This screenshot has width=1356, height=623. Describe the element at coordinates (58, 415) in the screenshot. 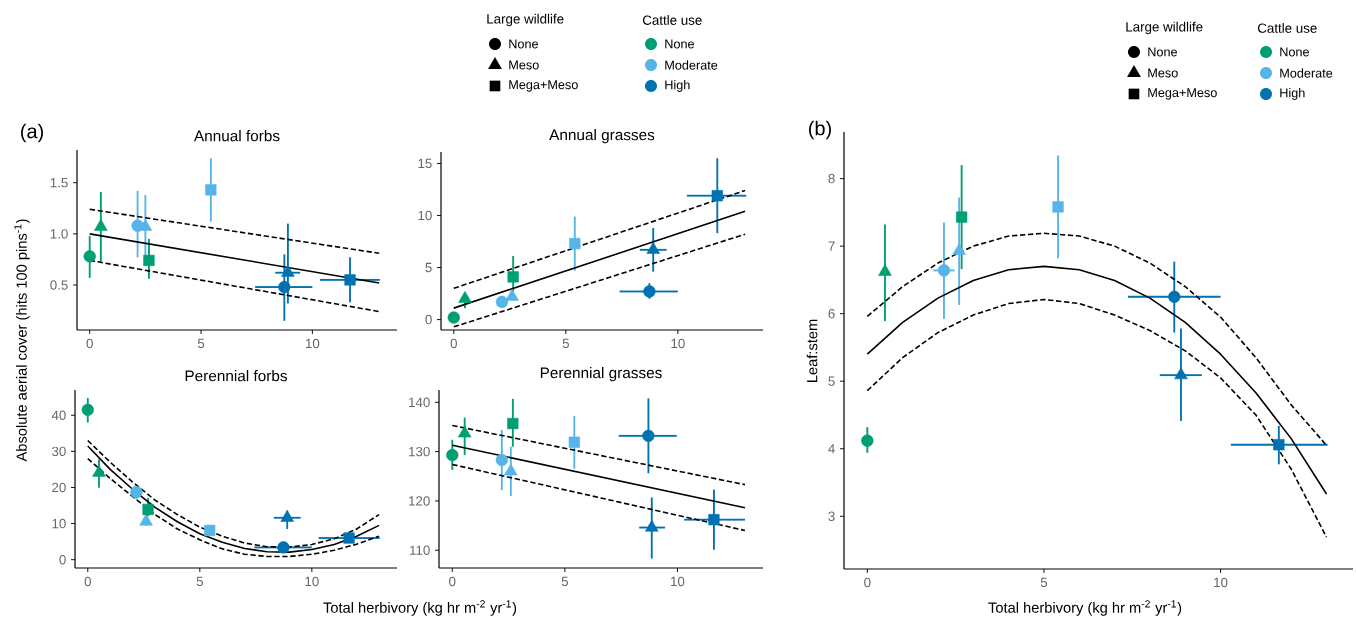

I see `y-tick-label: 40` at that location.